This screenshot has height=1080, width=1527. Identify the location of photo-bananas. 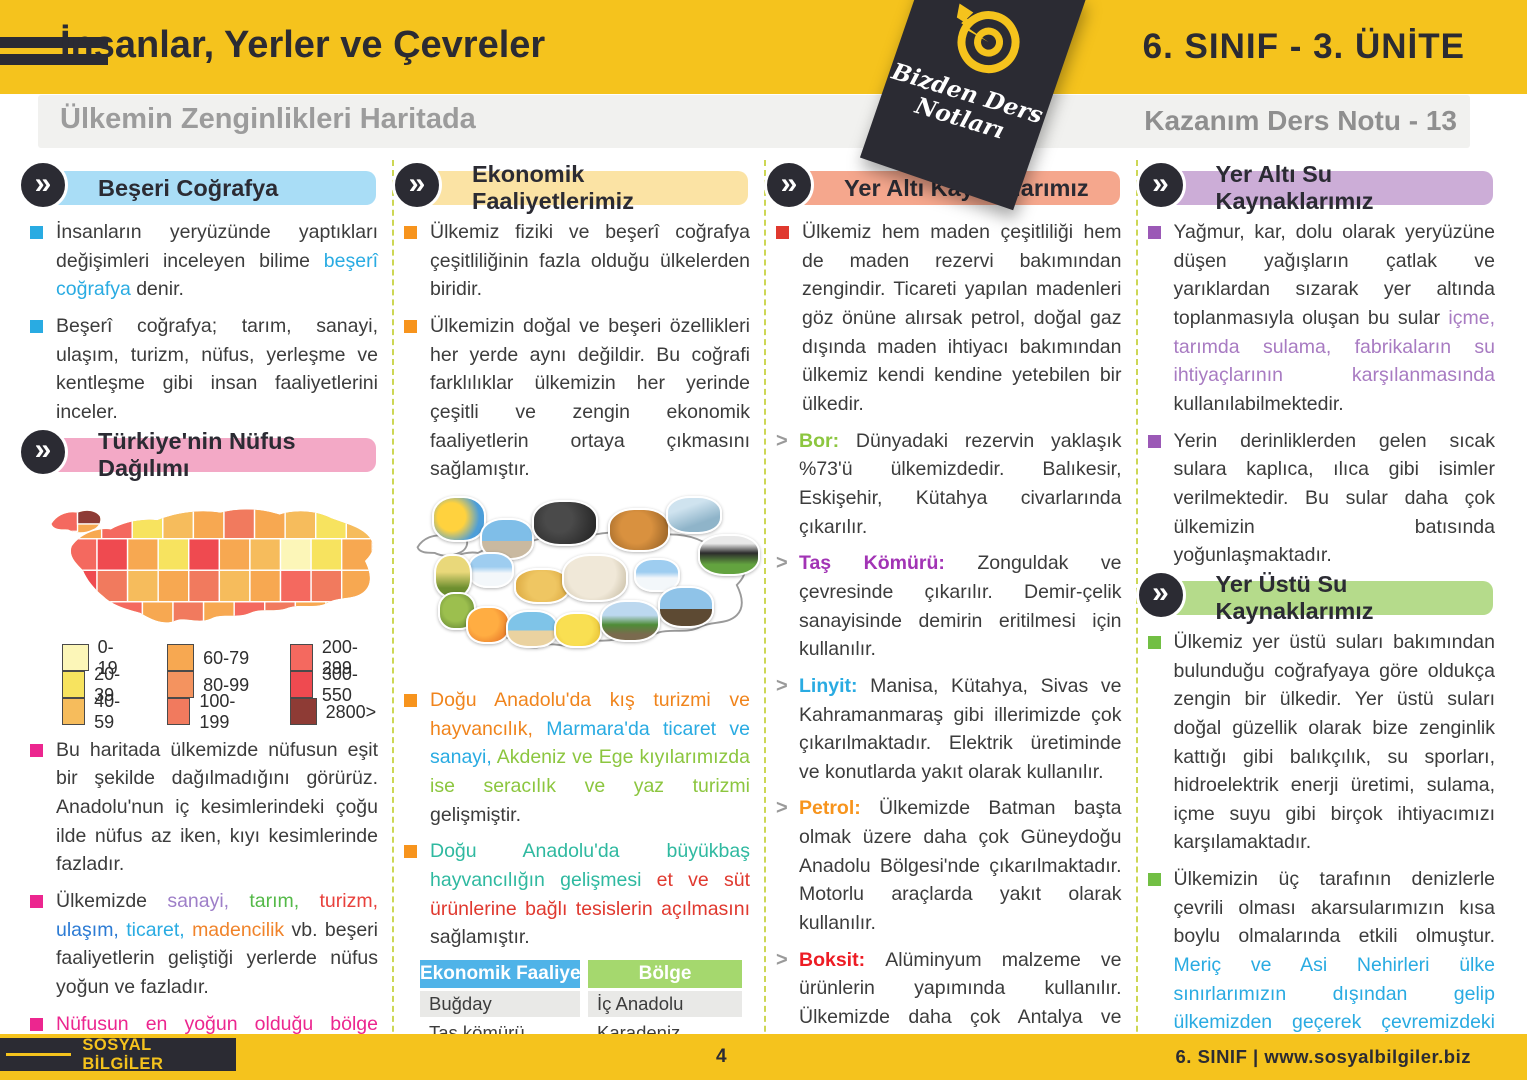
(578, 629).